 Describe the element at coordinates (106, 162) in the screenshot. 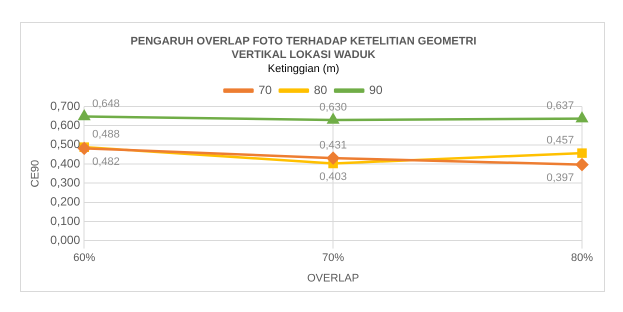

I see `data-label: 0,482` at that location.